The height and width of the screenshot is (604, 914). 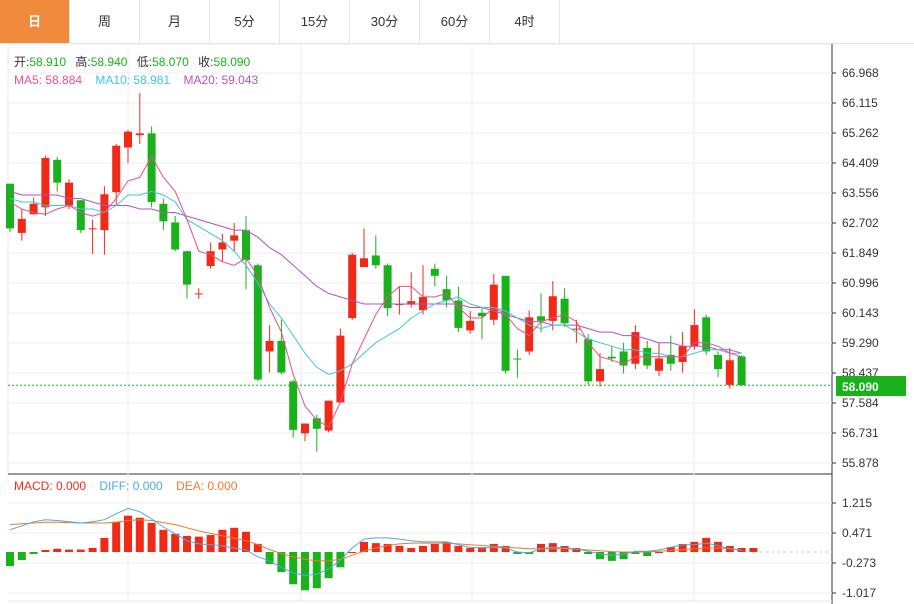 I want to click on price-tick-label: 55.878, so click(x=860, y=463).